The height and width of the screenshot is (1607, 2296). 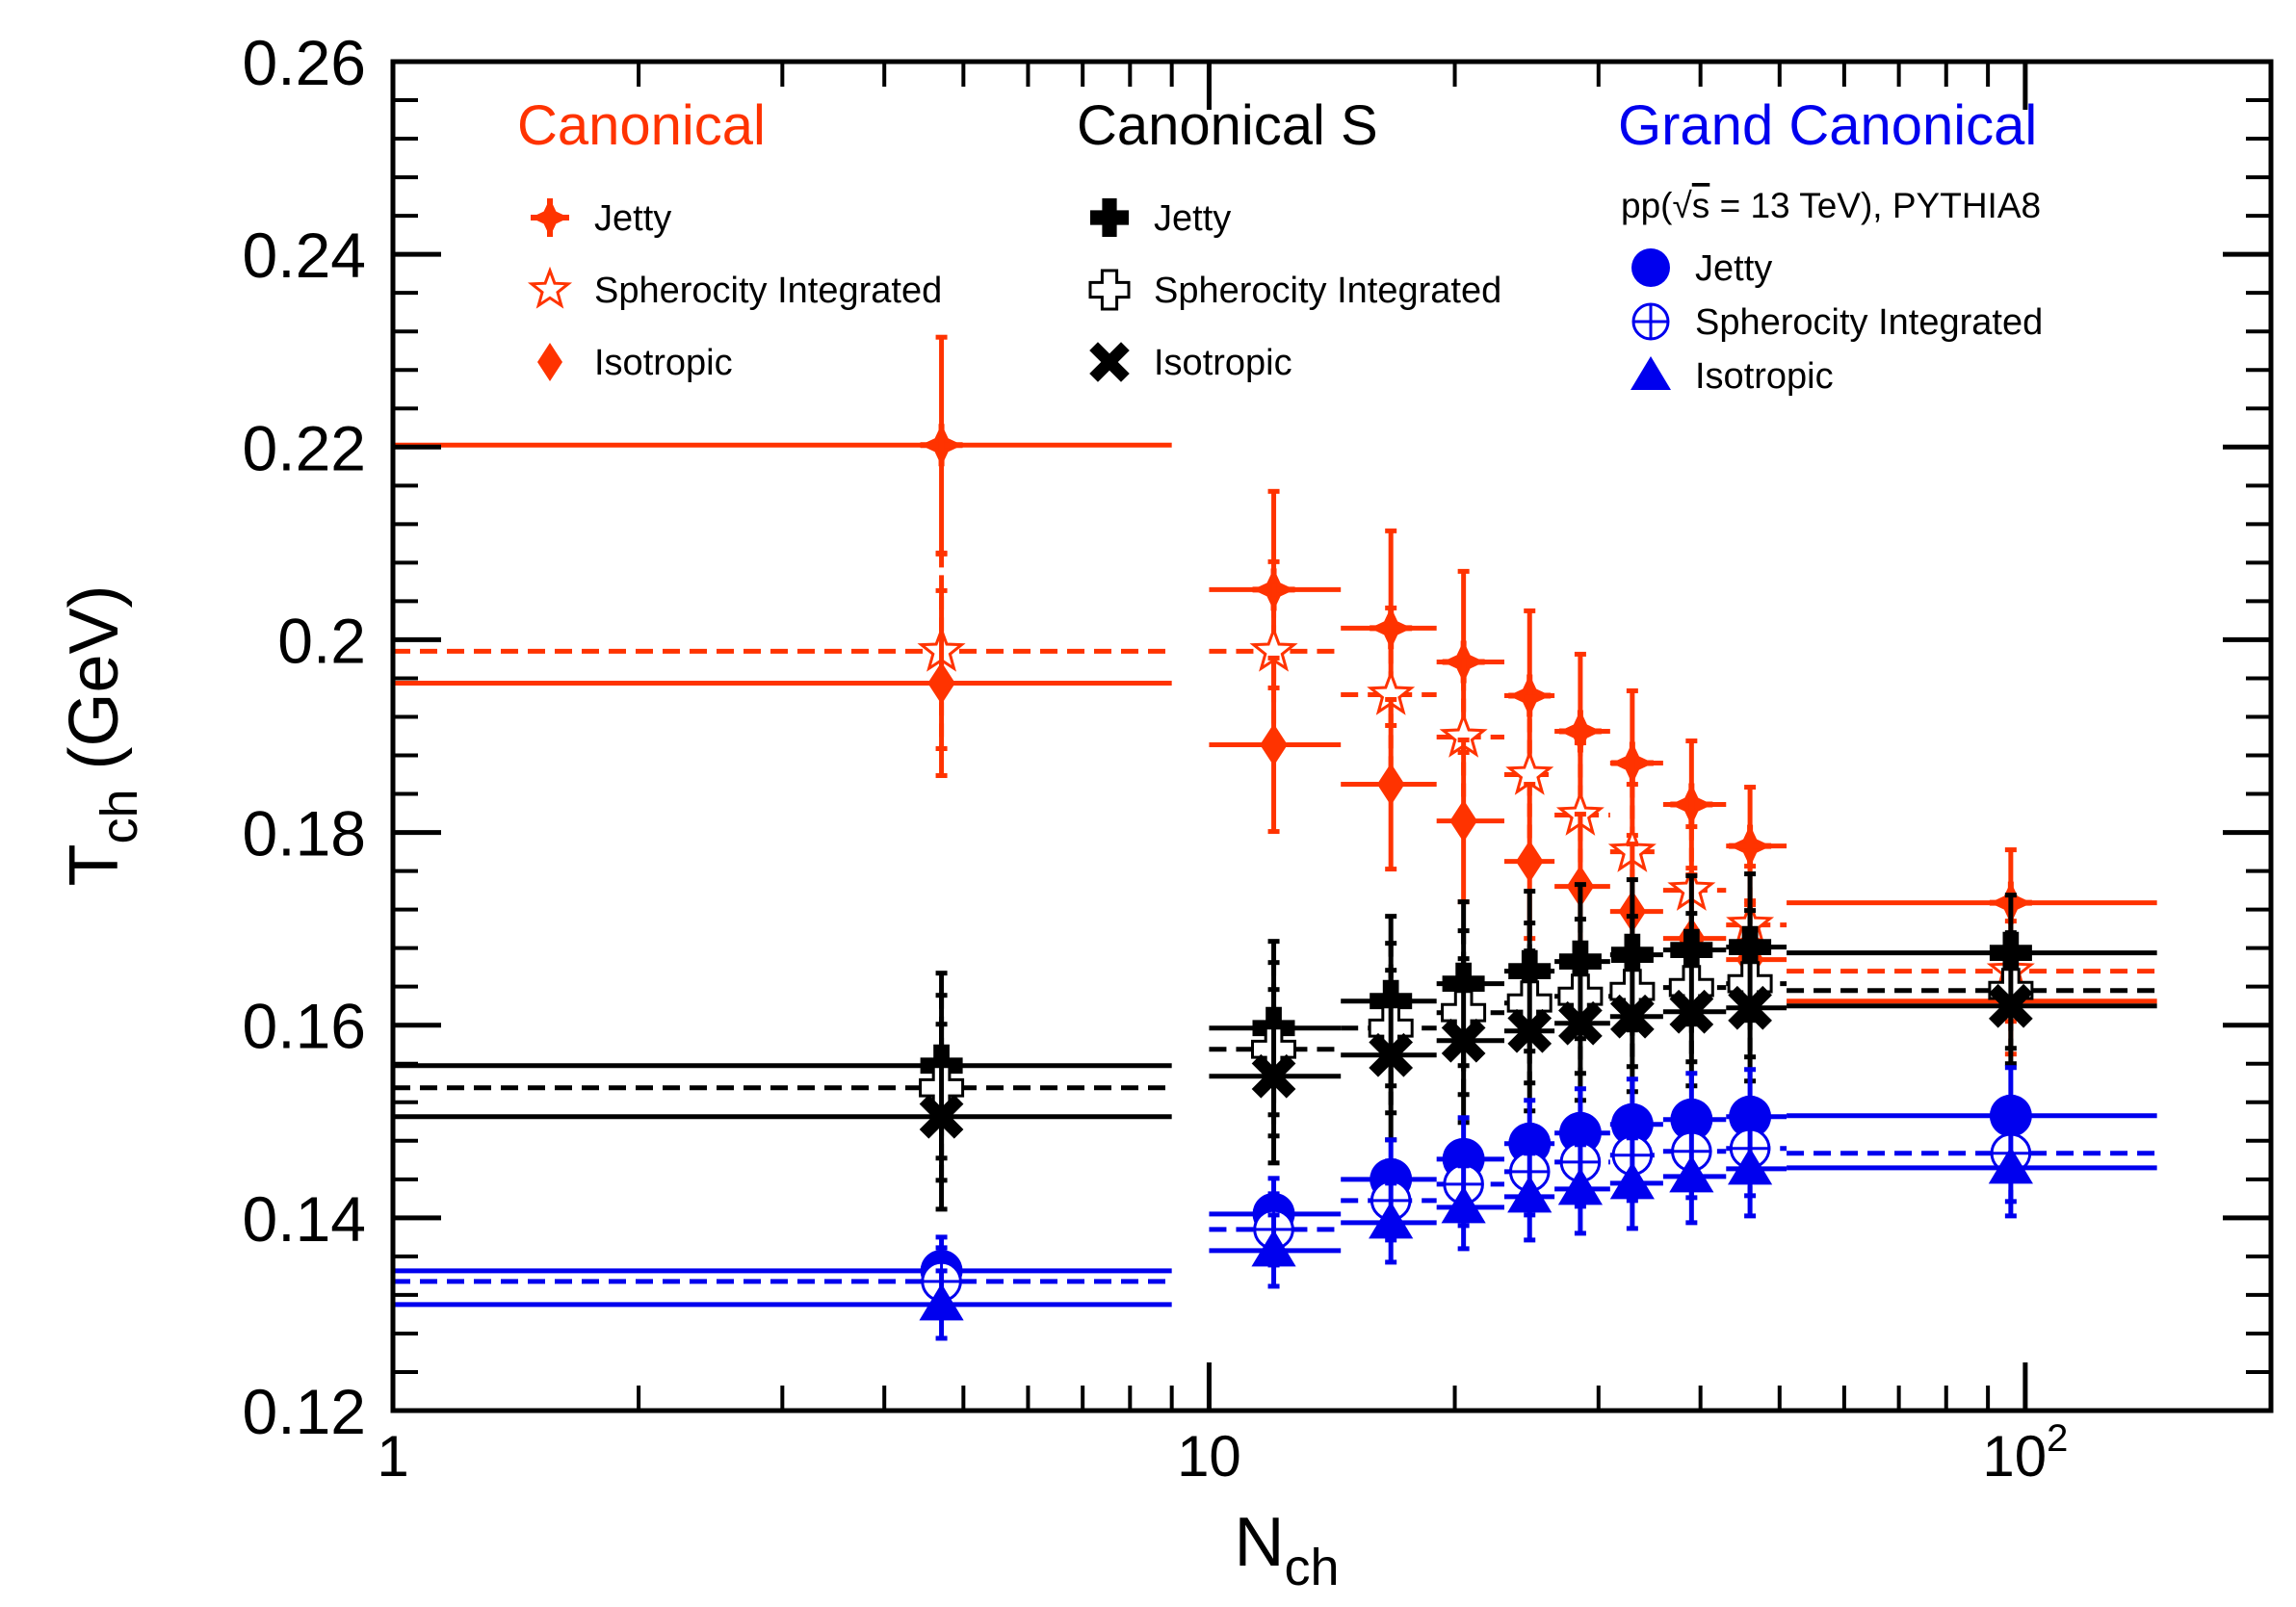 I want to click on xtick-label-2: 102, so click(x=2025, y=1453).